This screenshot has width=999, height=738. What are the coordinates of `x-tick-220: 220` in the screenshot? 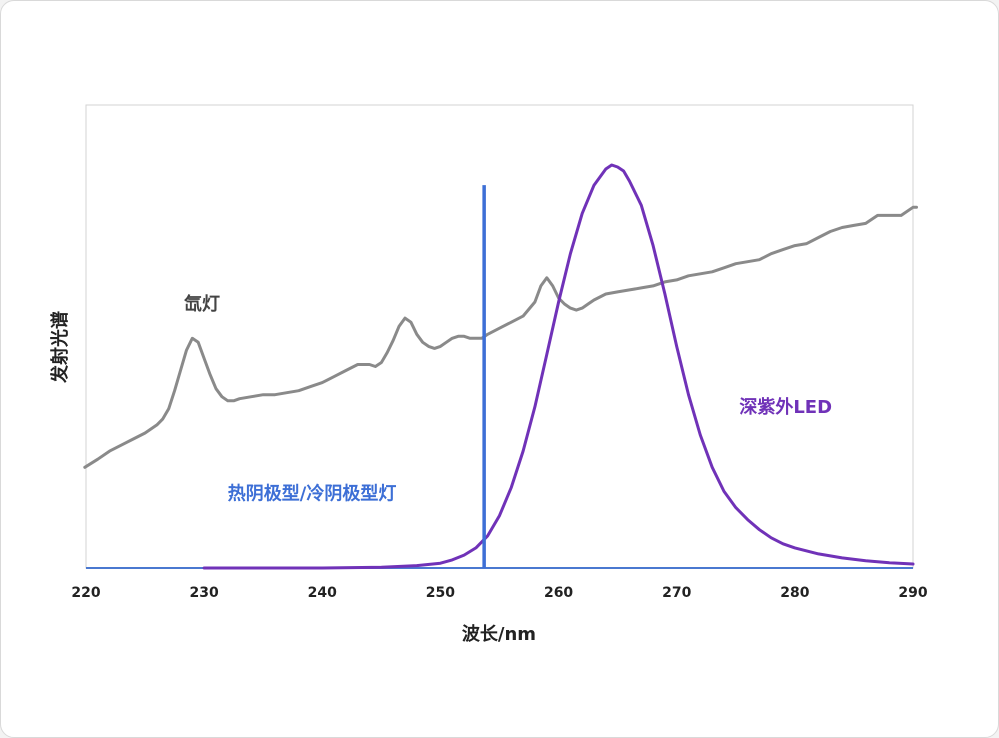 It's located at (85, 593).